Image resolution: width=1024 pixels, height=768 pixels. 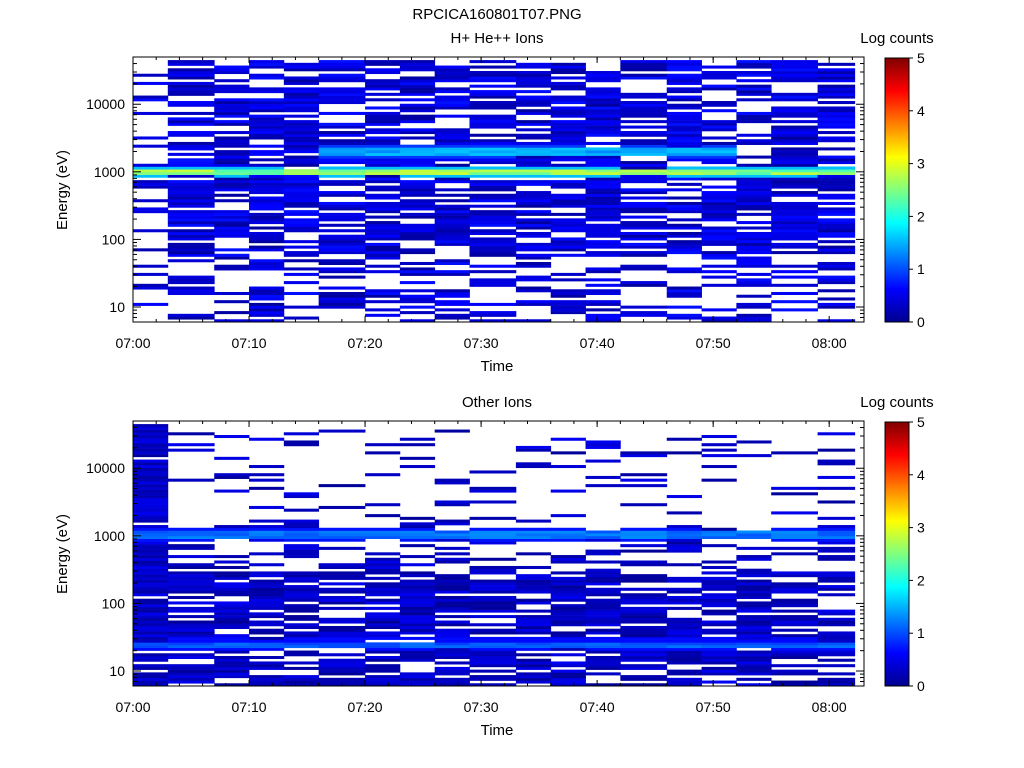 I want to click on colorbar-tick-label: 2, so click(x=921, y=580).